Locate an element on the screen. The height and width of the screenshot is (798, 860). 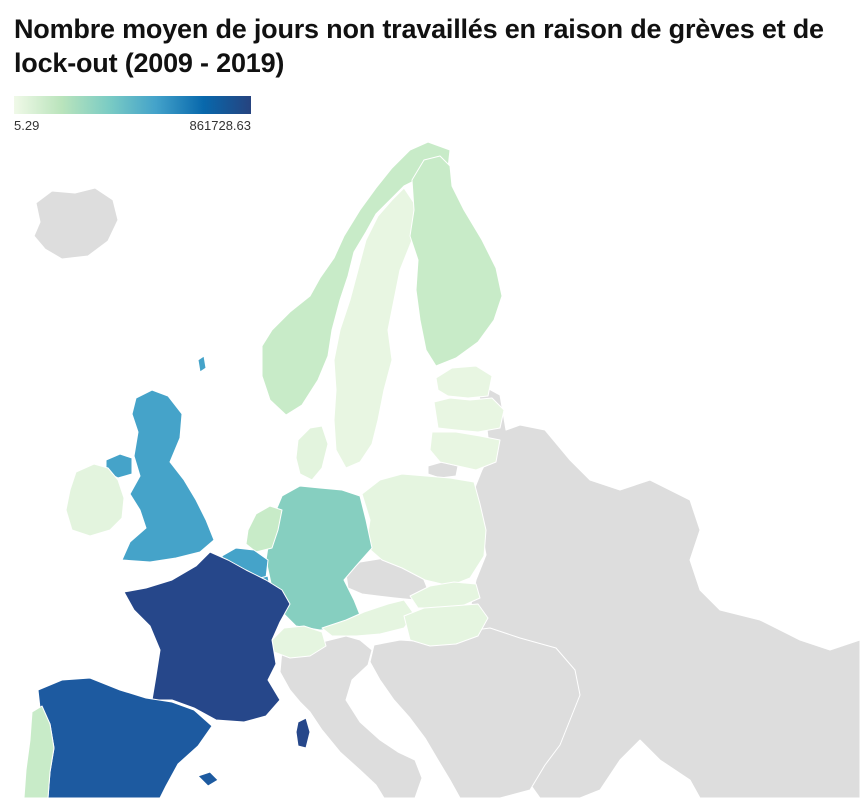
color-legend: 5.29 861728.63 is located at coordinates (132, 114).